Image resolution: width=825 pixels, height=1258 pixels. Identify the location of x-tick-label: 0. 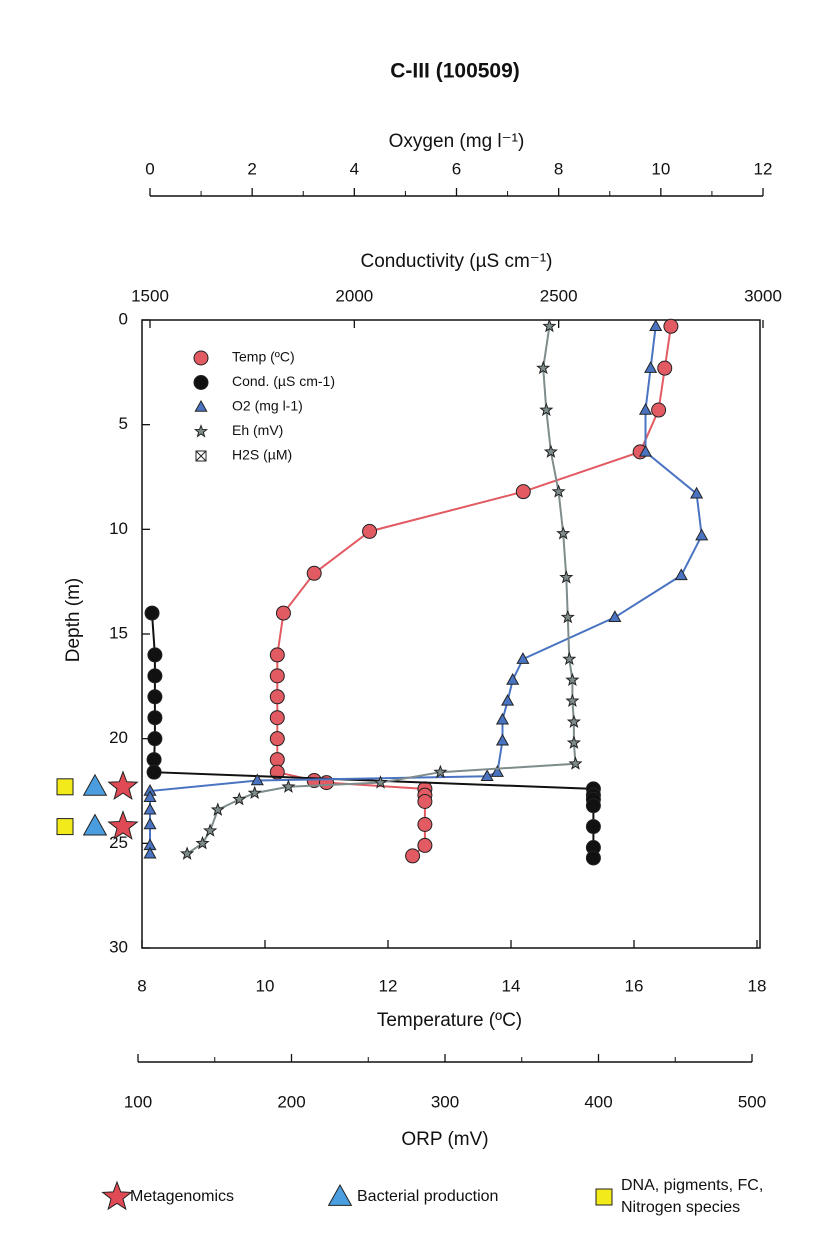
(149, 168).